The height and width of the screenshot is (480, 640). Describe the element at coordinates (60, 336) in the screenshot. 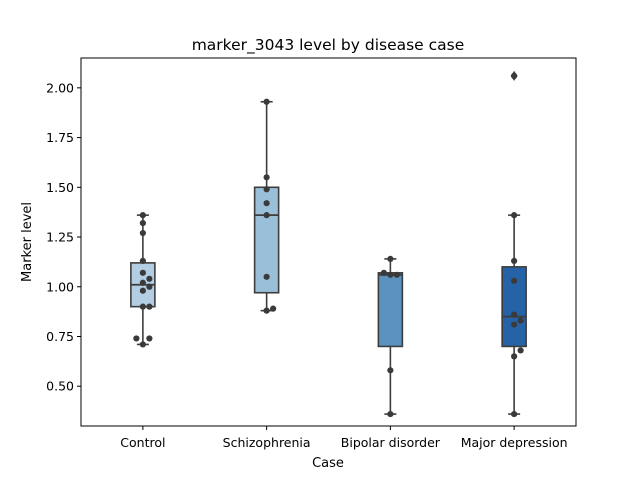

I see `y-tick-label: 0.75` at that location.